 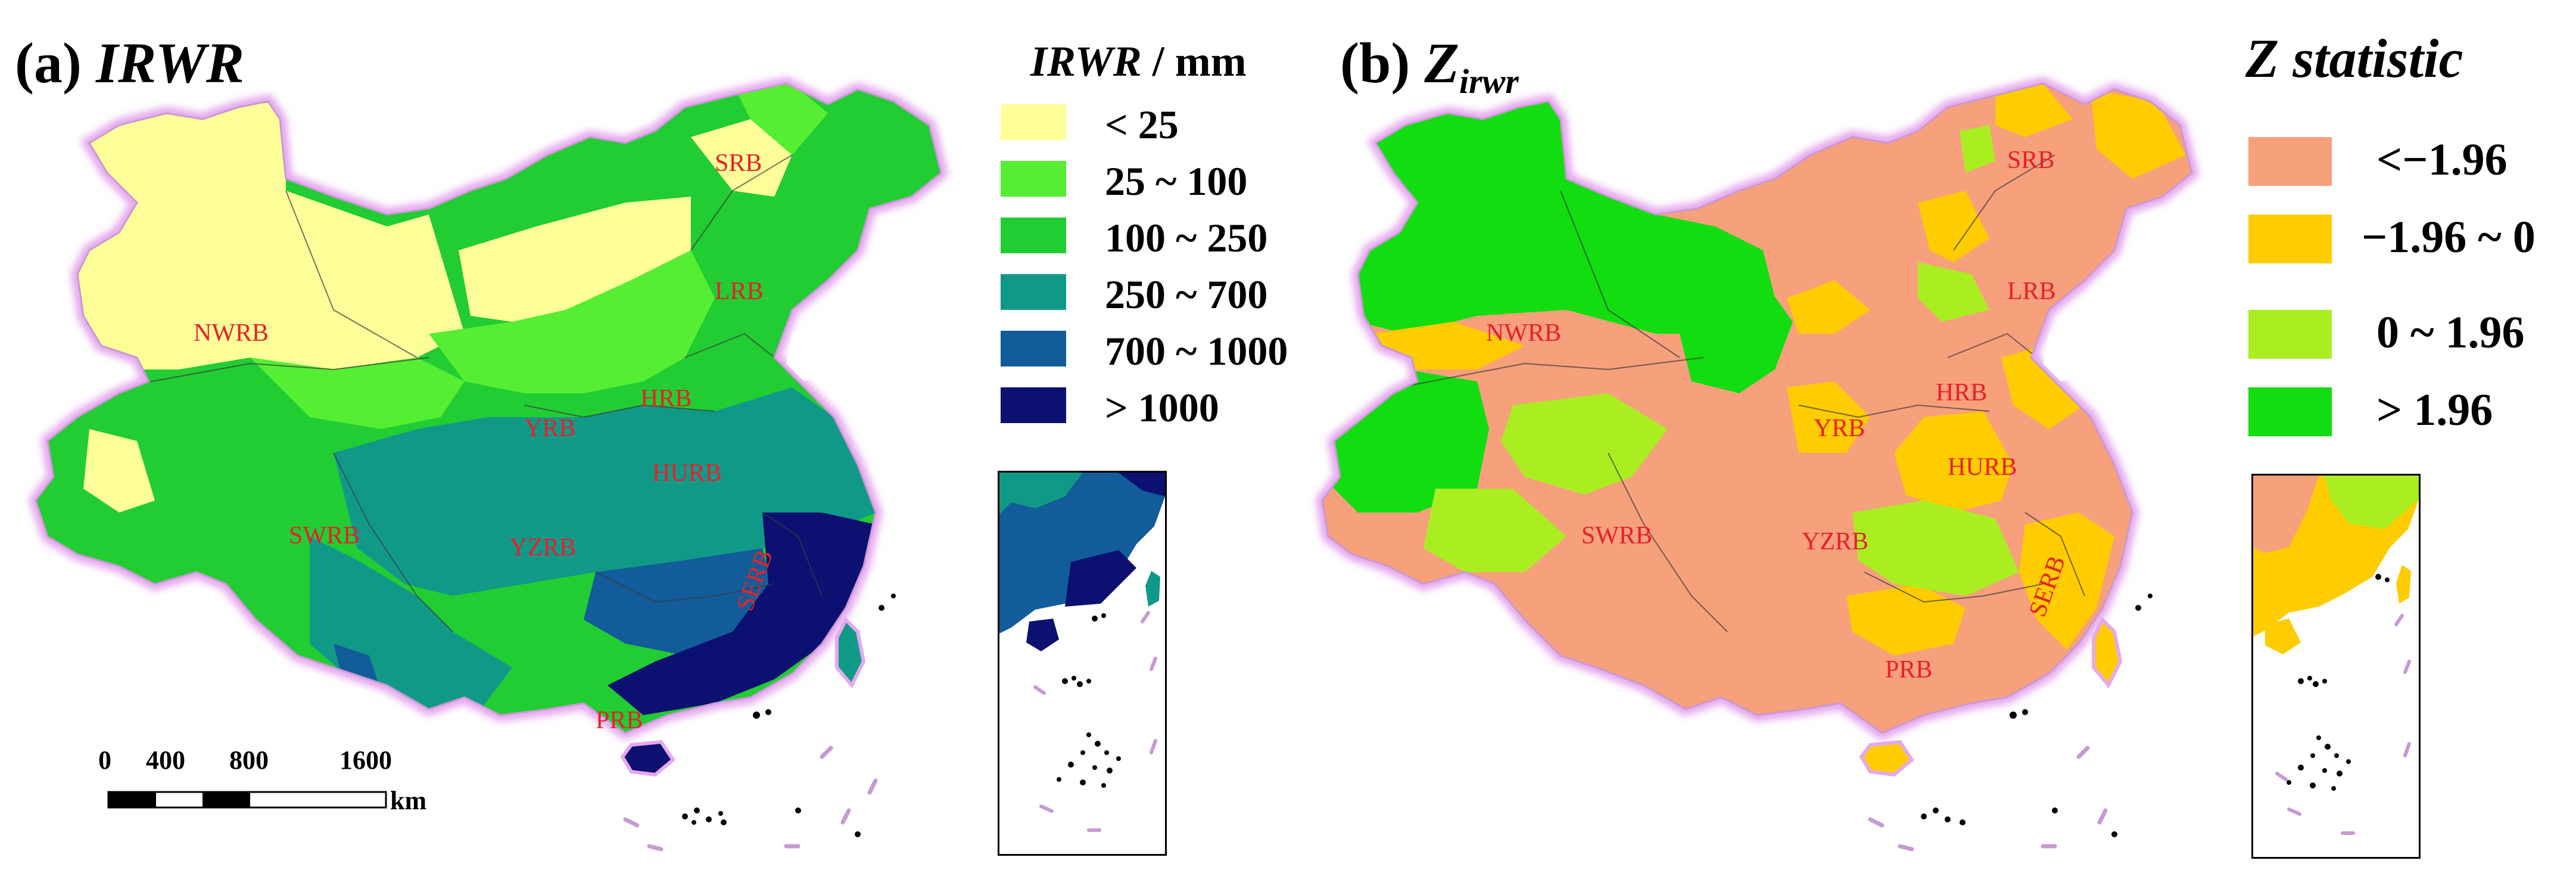 I want to click on panel-a-south-china-sea-inset, so click(x=1082, y=663).